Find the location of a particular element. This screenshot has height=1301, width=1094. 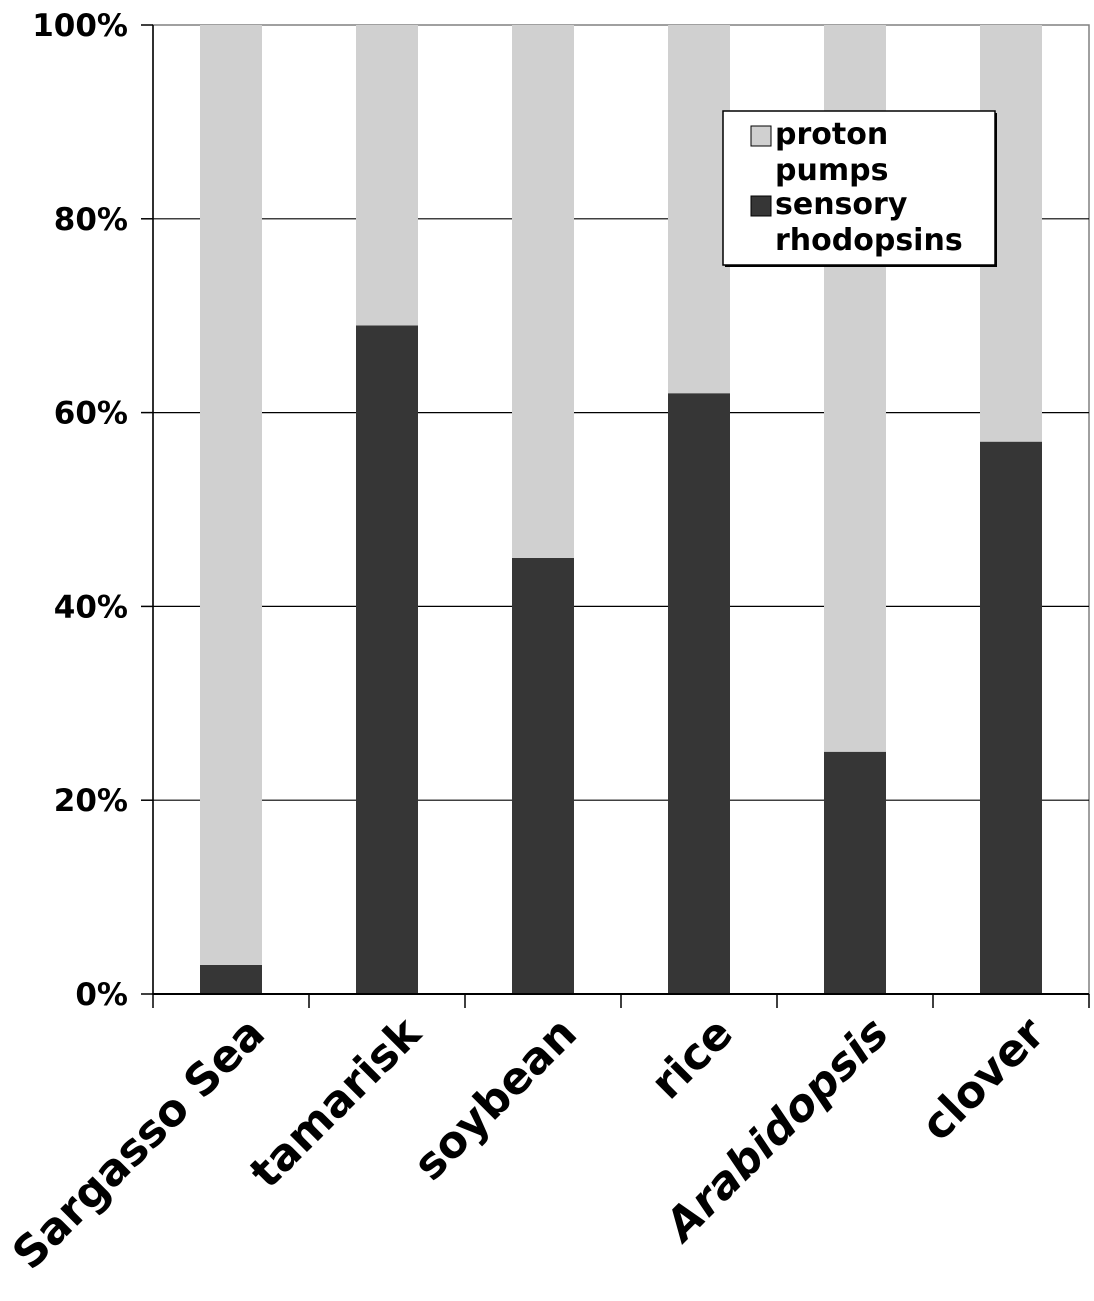

y-tick-label: 60% is located at coordinates (91, 414).